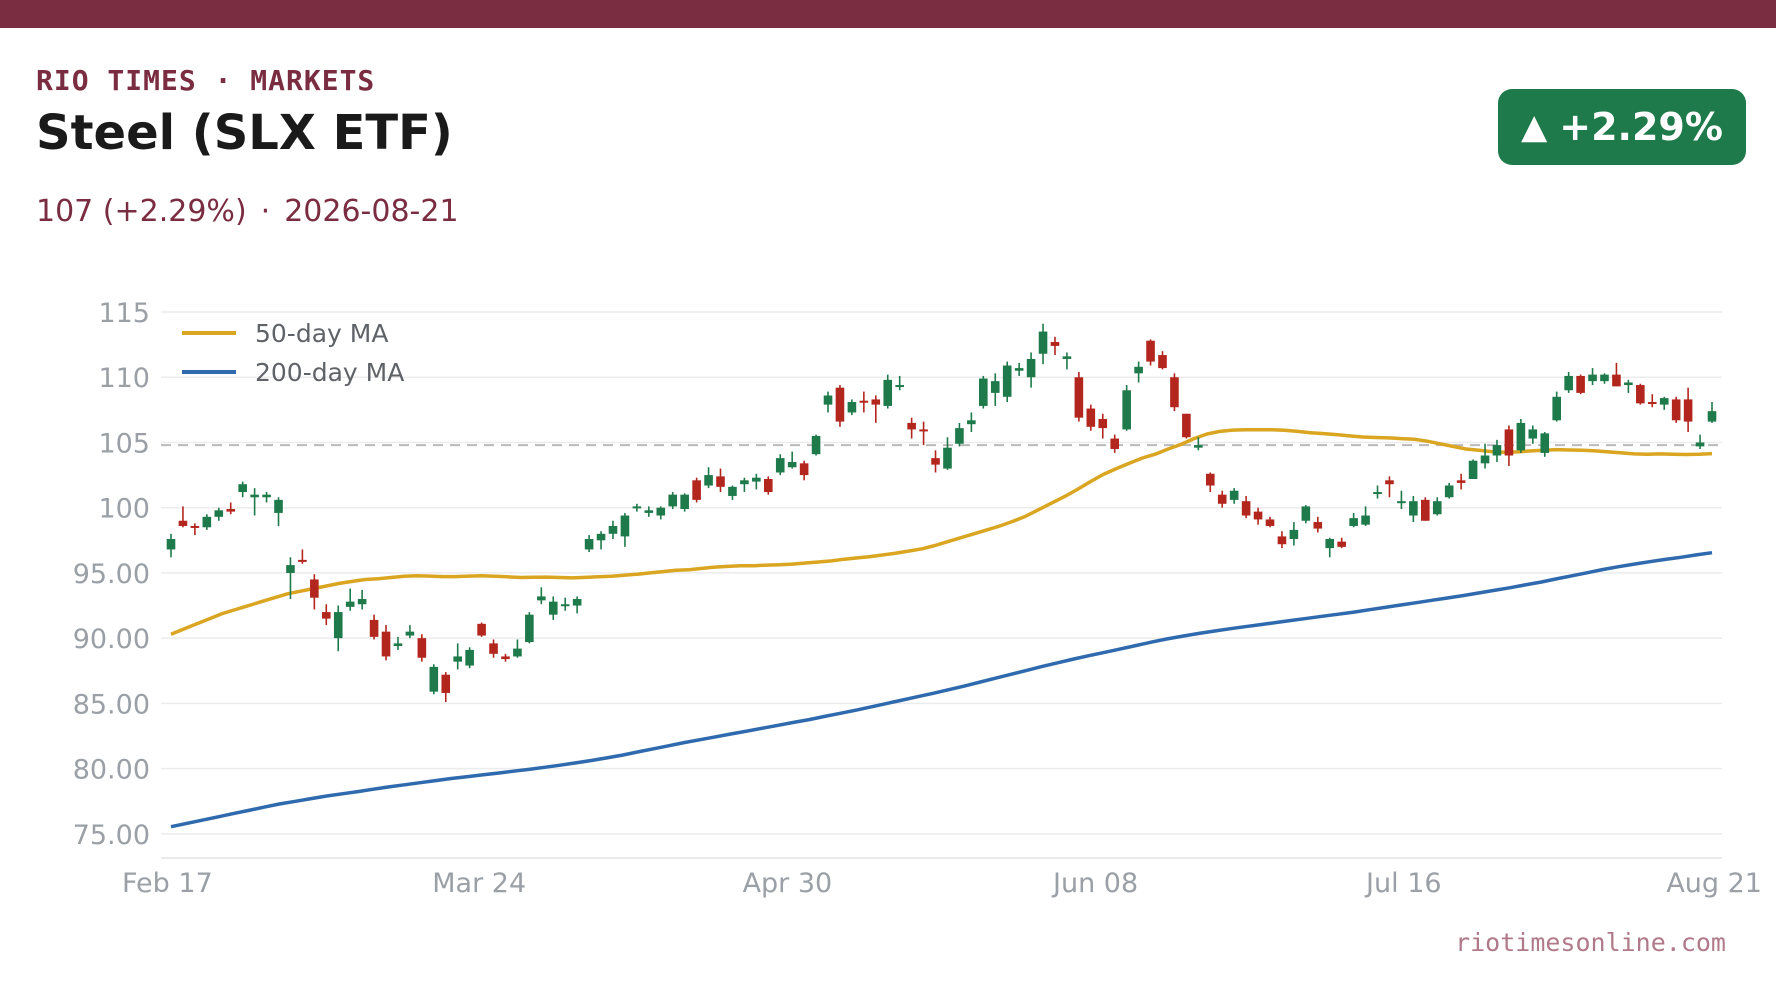  What do you see at coordinates (141, 211) in the screenshot?
I see `price-change-text: 107 (+2.29%)` at bounding box center [141, 211].